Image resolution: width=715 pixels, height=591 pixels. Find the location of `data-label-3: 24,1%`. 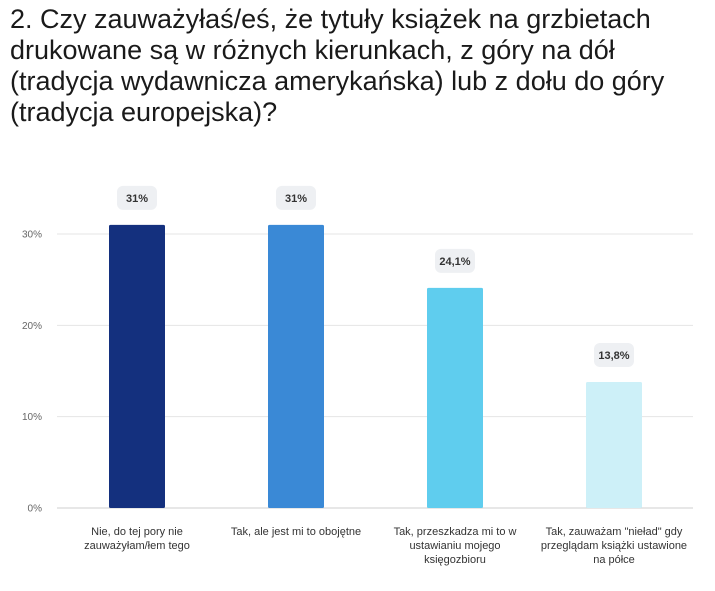

data-label-3: 24,1% is located at coordinates (454, 262).